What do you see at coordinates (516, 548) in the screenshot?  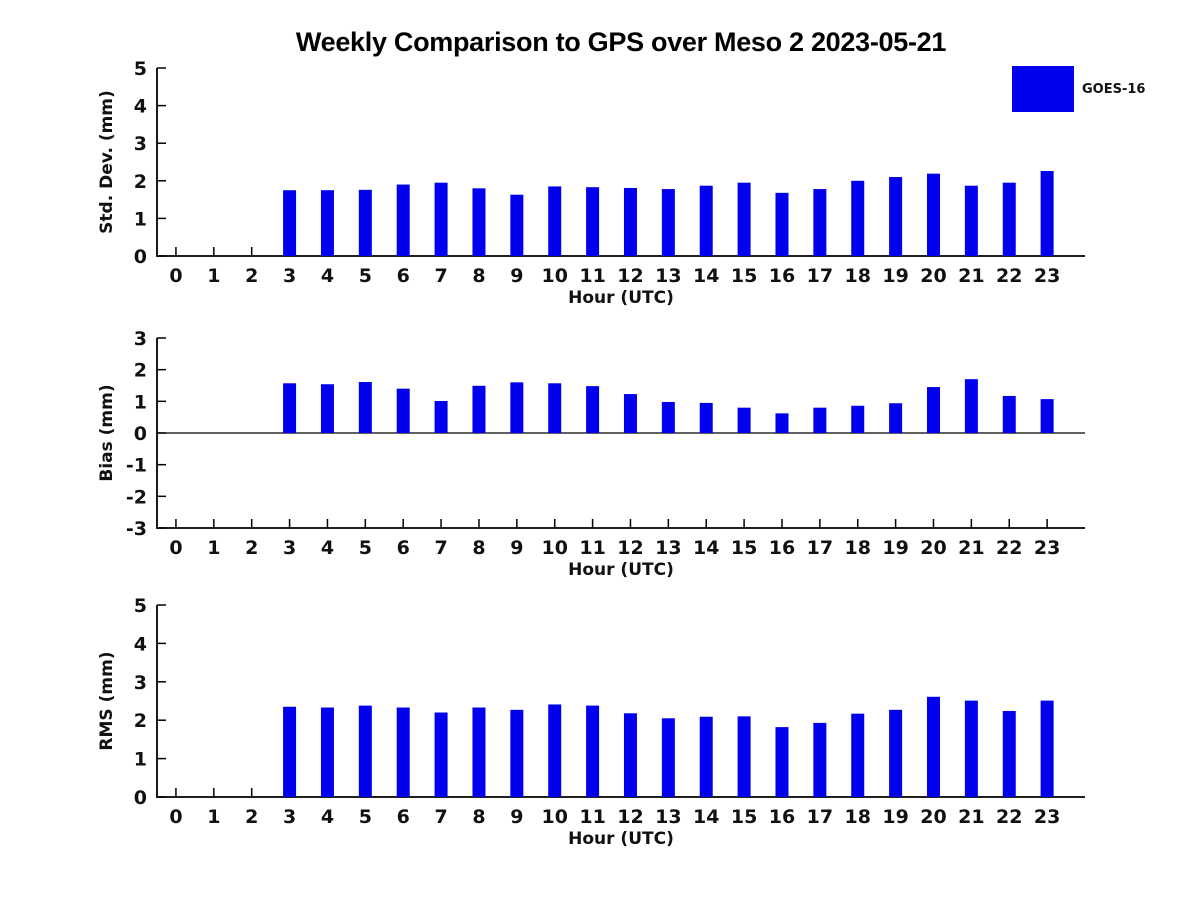 I see `bias-subplot-x-tick-label: 9` at bounding box center [516, 548].